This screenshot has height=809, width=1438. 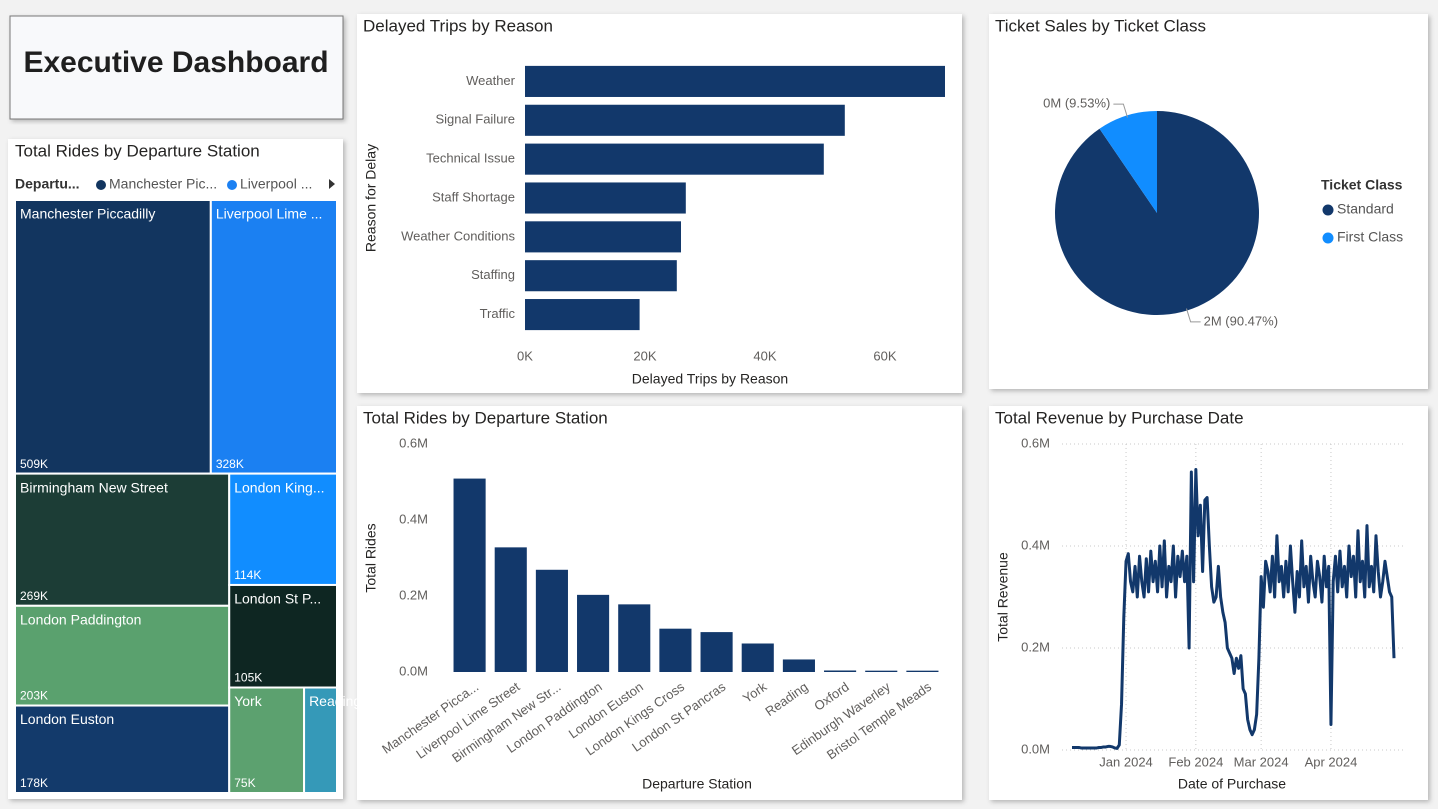 What do you see at coordinates (1370, 237) in the screenshot?
I see `legend-label: First Class` at bounding box center [1370, 237].